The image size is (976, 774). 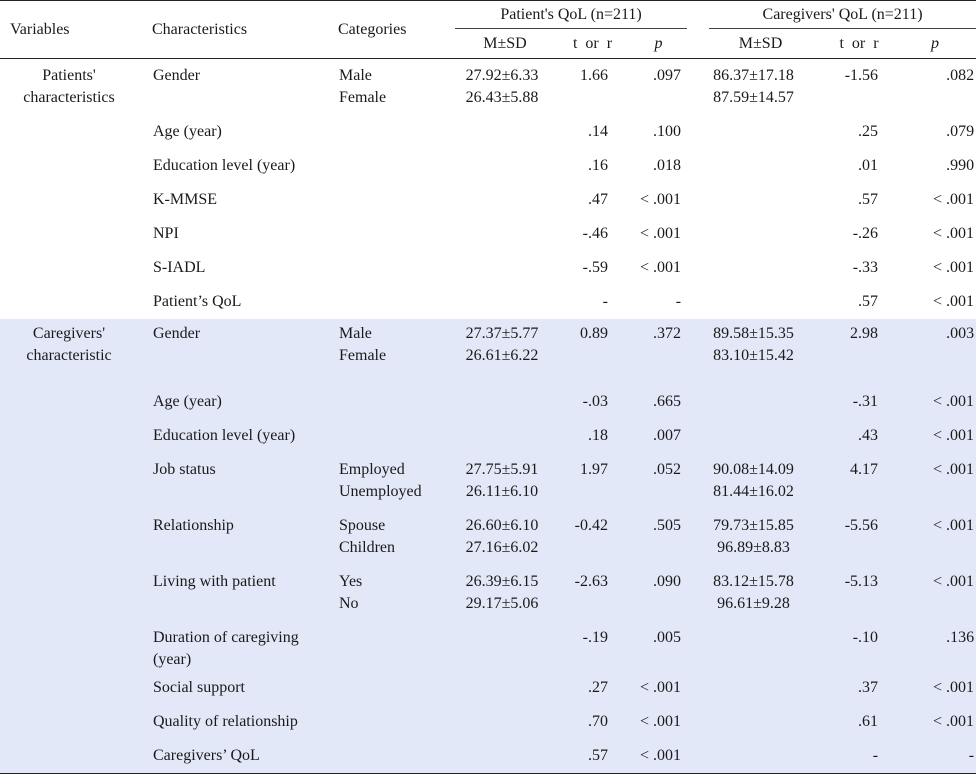 I want to click on patient-t-or-r-cell: .16, so click(x=592, y=166).